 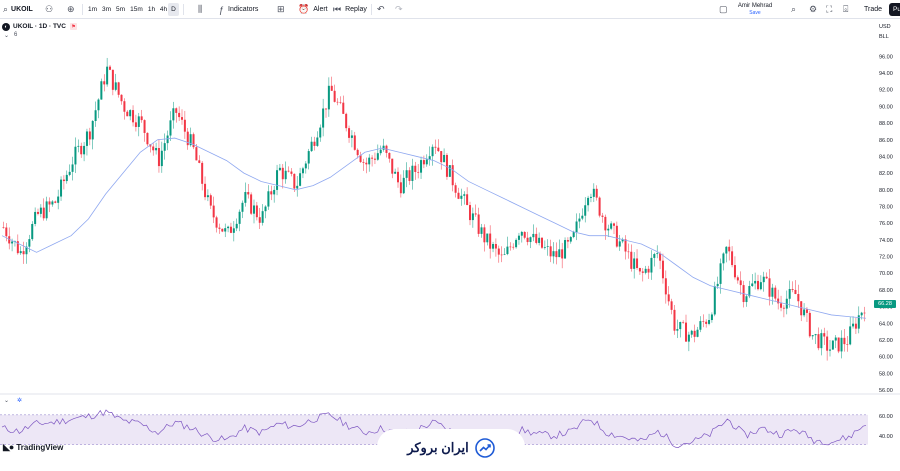 What do you see at coordinates (885, 27) in the screenshot?
I see `currency-label: USD` at bounding box center [885, 27].